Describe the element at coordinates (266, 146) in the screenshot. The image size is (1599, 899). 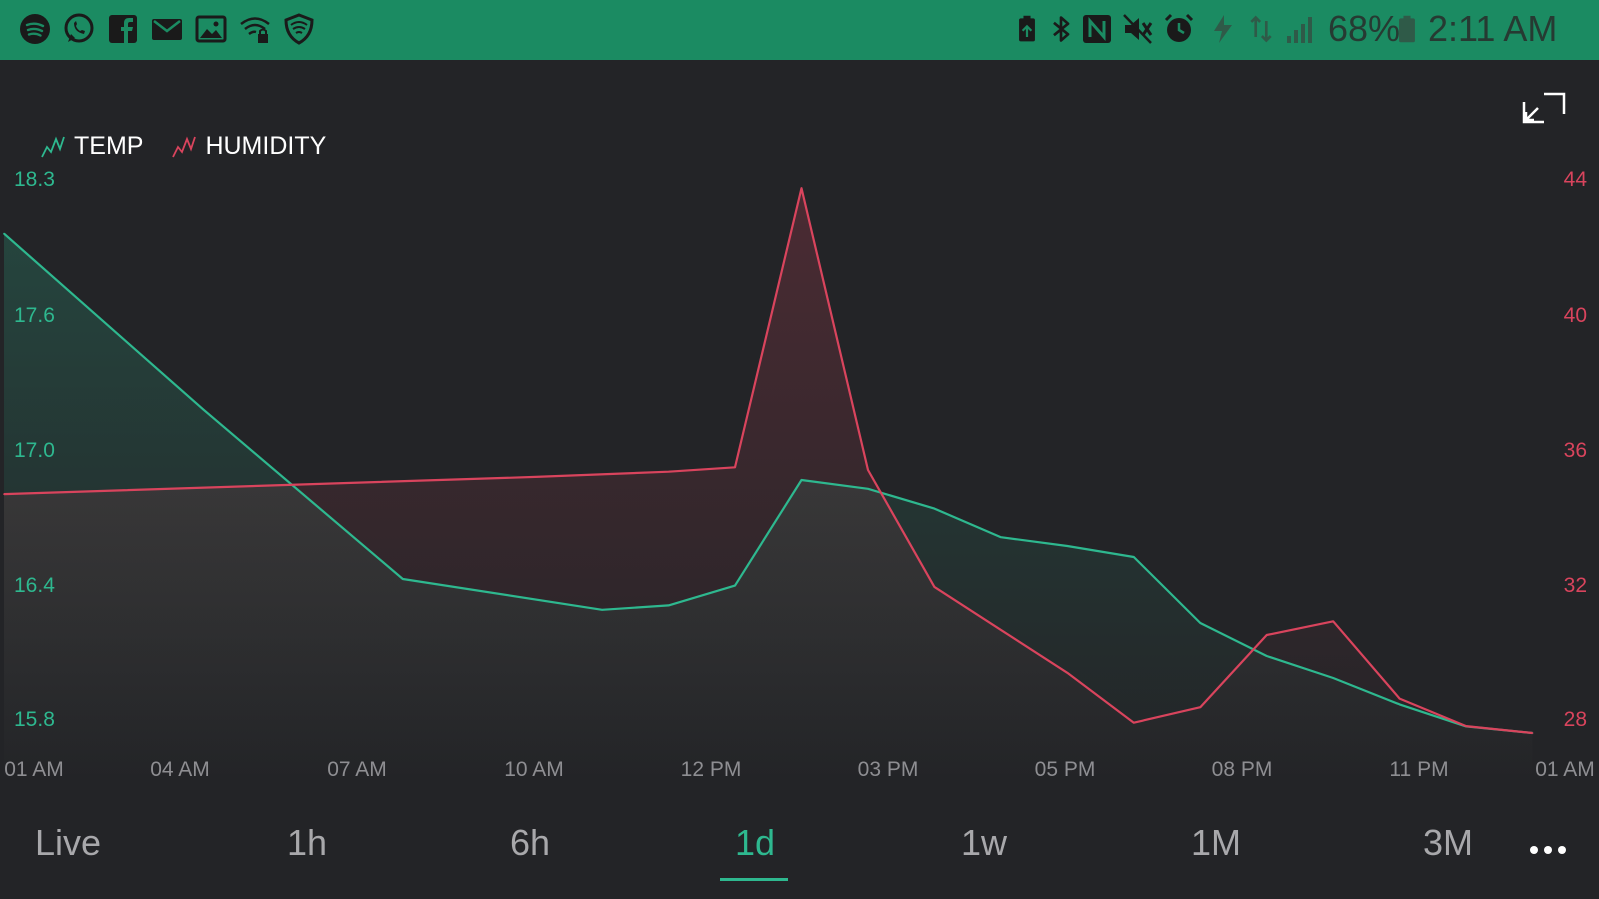
I see `legend-label-humidity: HUMIDITY` at that location.